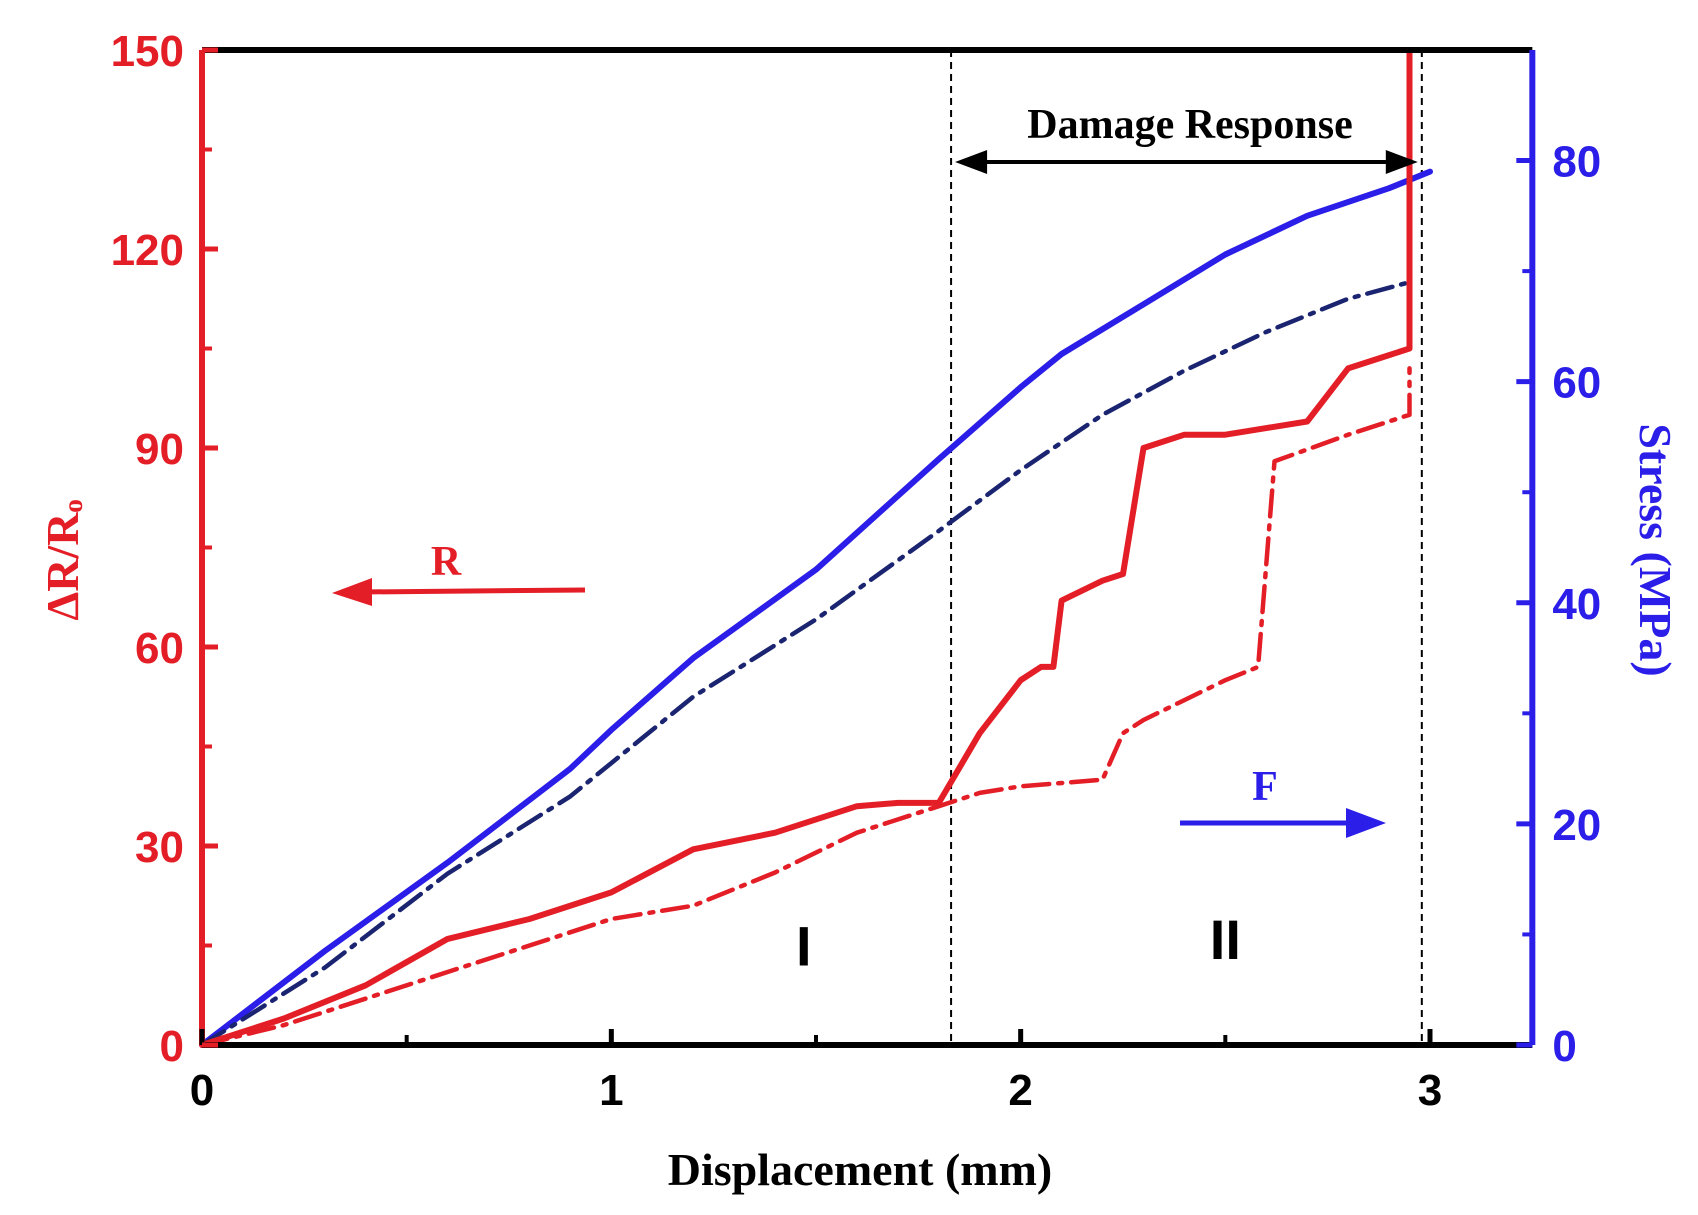 The width and height of the screenshot is (1698, 1215). What do you see at coordinates (1576, 604) in the screenshot?
I see `right-y-tick-label: 40` at bounding box center [1576, 604].